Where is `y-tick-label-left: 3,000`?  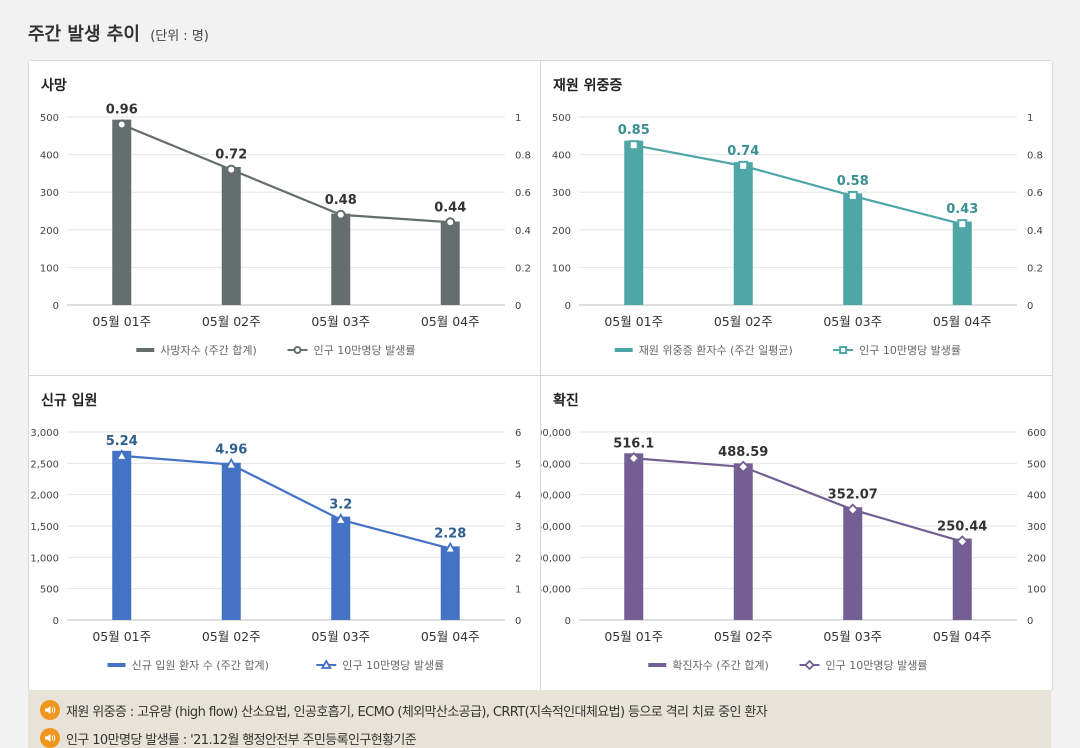 y-tick-label-left: 3,000 is located at coordinates (44, 433).